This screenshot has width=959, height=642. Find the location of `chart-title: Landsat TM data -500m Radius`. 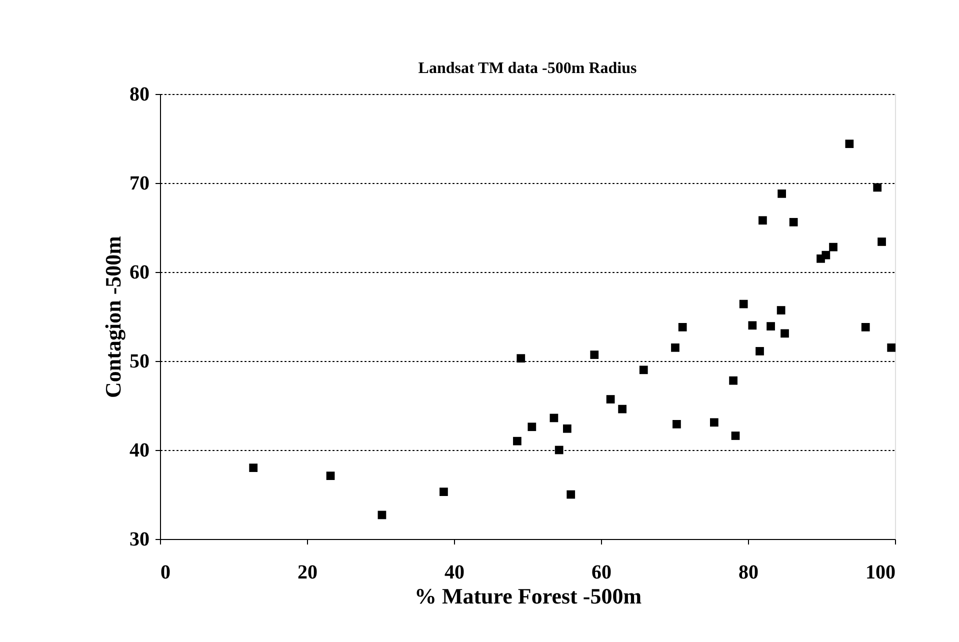

chart-title: Landsat TM data -500m Radius is located at coordinates (527, 68).